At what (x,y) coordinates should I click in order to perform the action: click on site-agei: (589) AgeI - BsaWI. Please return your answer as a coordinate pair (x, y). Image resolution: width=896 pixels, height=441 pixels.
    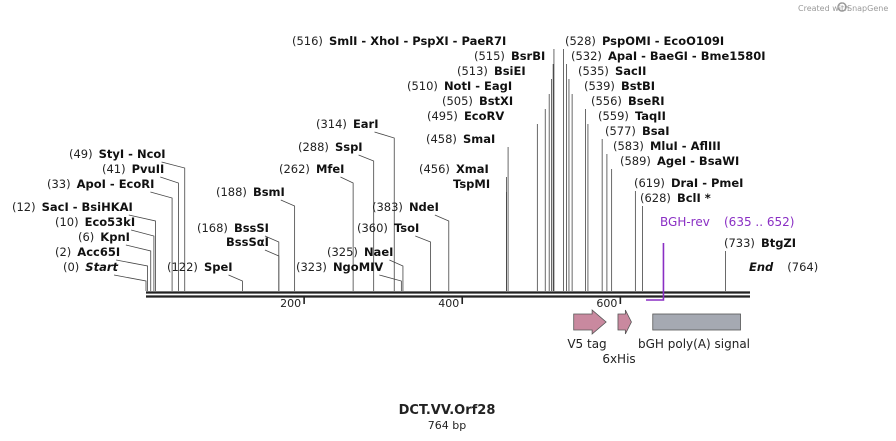
    Looking at the image, I should click on (679, 161).